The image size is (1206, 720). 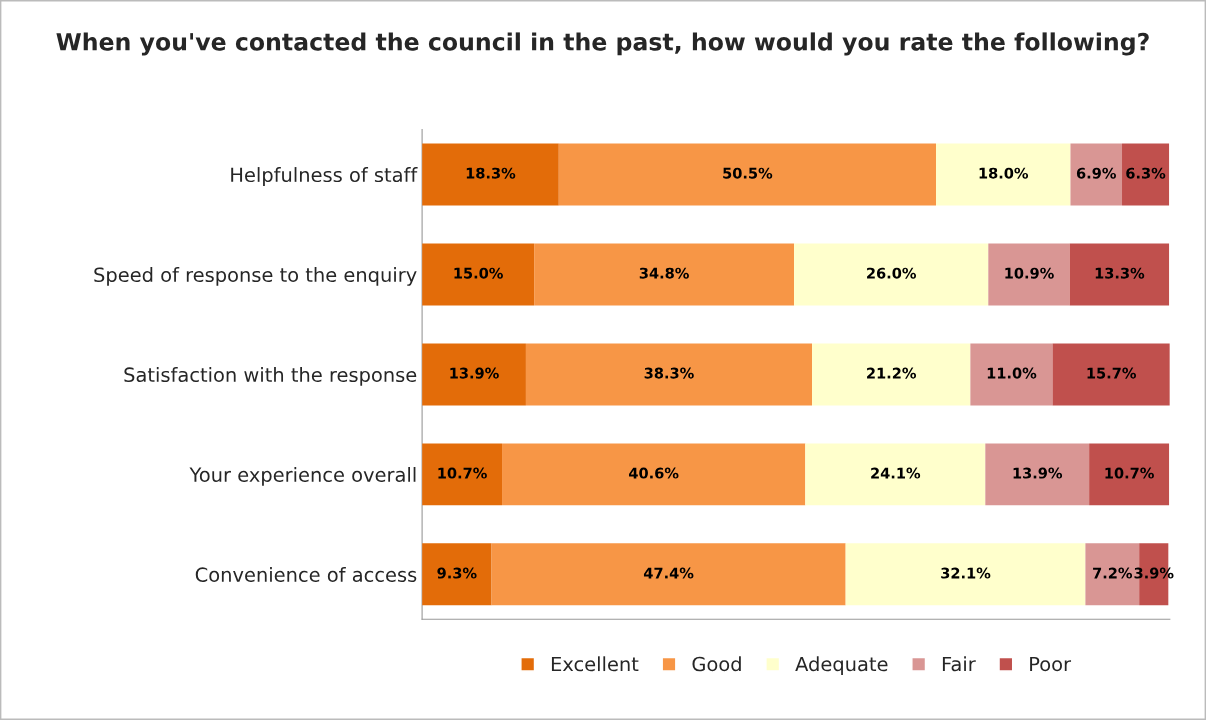 I want to click on data-label: 26.0%, so click(x=892, y=273).